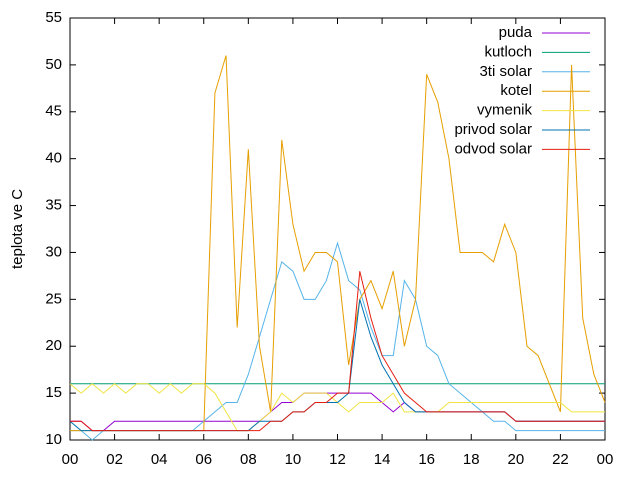 The image size is (640, 480). I want to click on x-tick-label: 12, so click(337, 459).